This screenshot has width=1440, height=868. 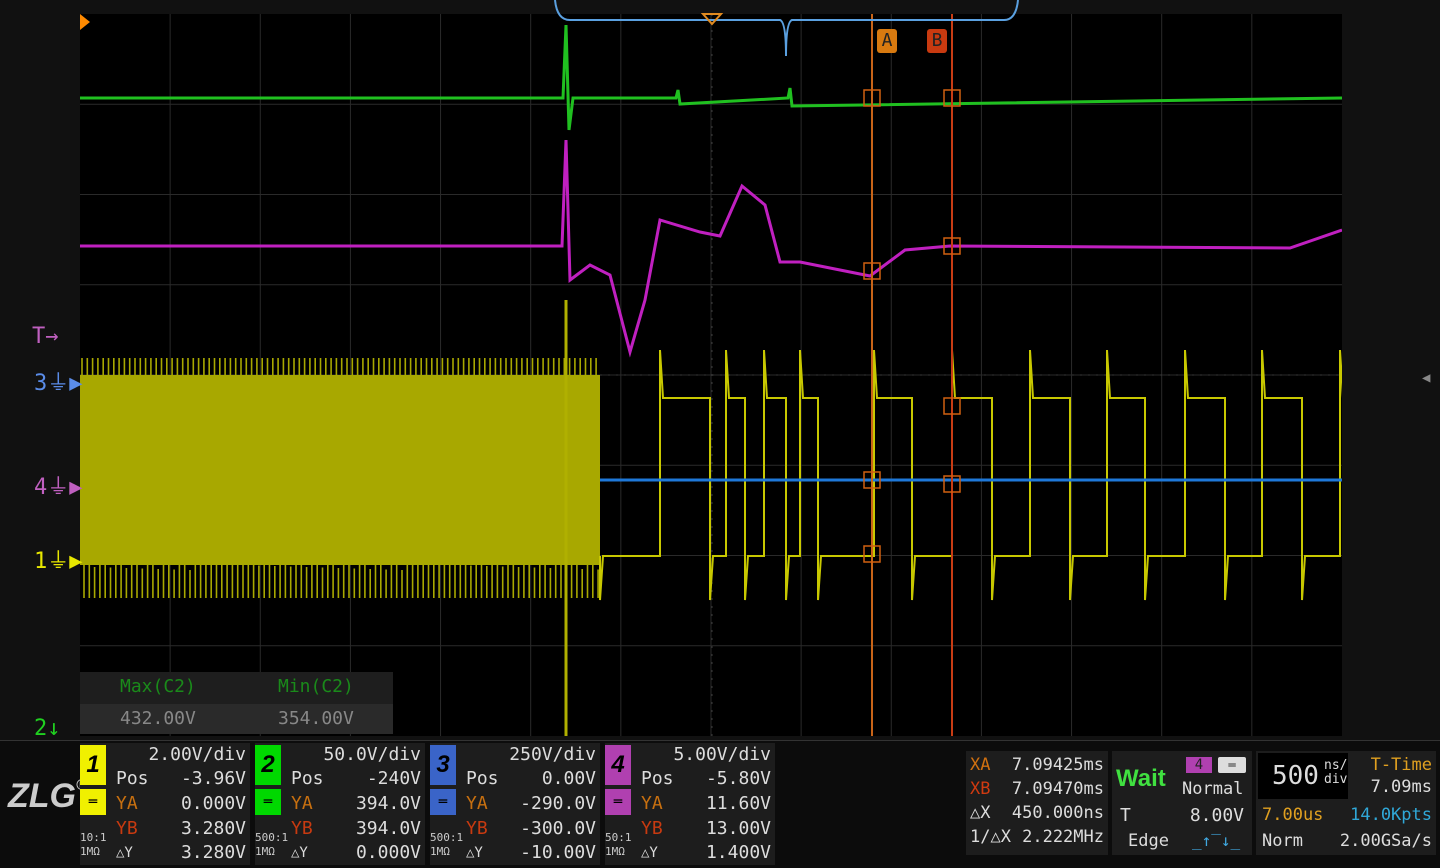 What do you see at coordinates (738, 852) in the screenshot?
I see `dy-value: 1.400V` at bounding box center [738, 852].